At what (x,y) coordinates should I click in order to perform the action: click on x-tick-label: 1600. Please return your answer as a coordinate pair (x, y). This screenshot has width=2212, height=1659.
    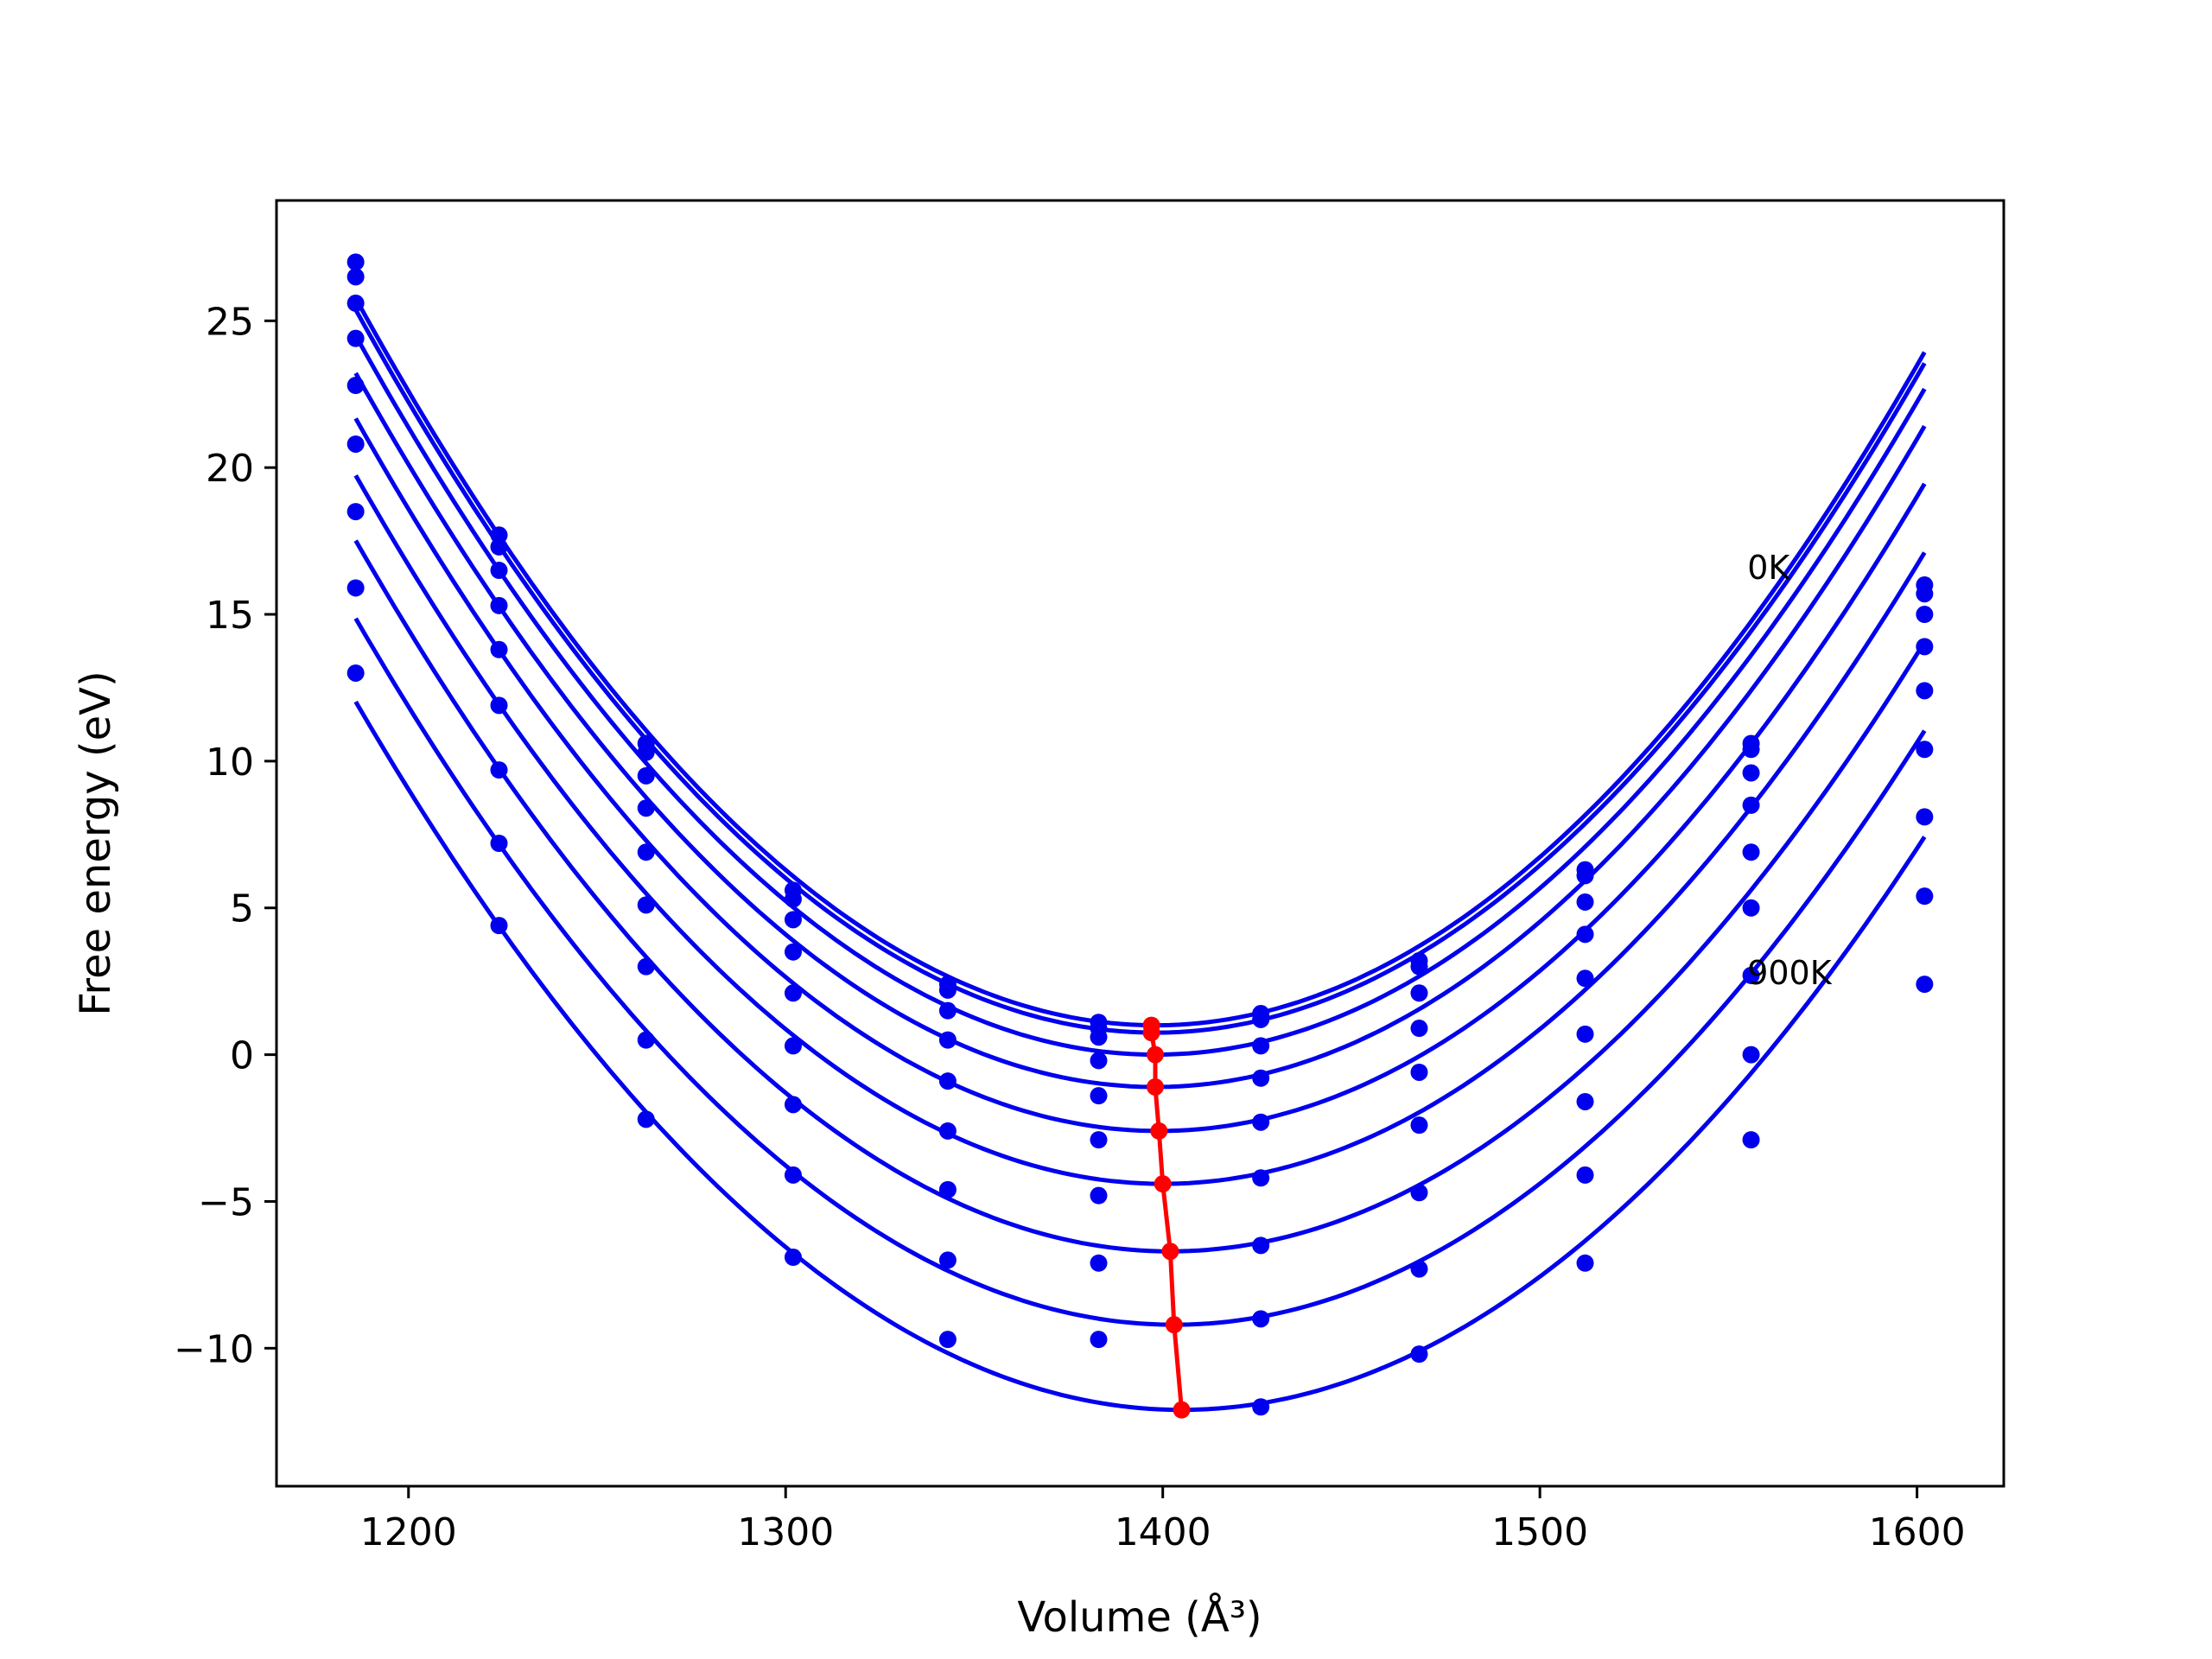
    Looking at the image, I should click on (1917, 1532).